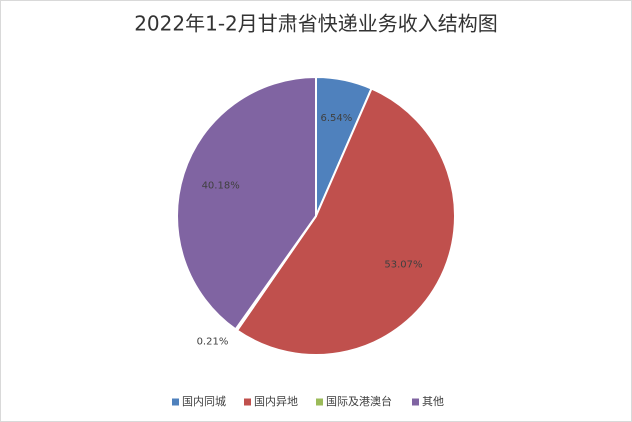 The width and height of the screenshot is (632, 422). I want to click on legend-label: 其他, so click(433, 401).